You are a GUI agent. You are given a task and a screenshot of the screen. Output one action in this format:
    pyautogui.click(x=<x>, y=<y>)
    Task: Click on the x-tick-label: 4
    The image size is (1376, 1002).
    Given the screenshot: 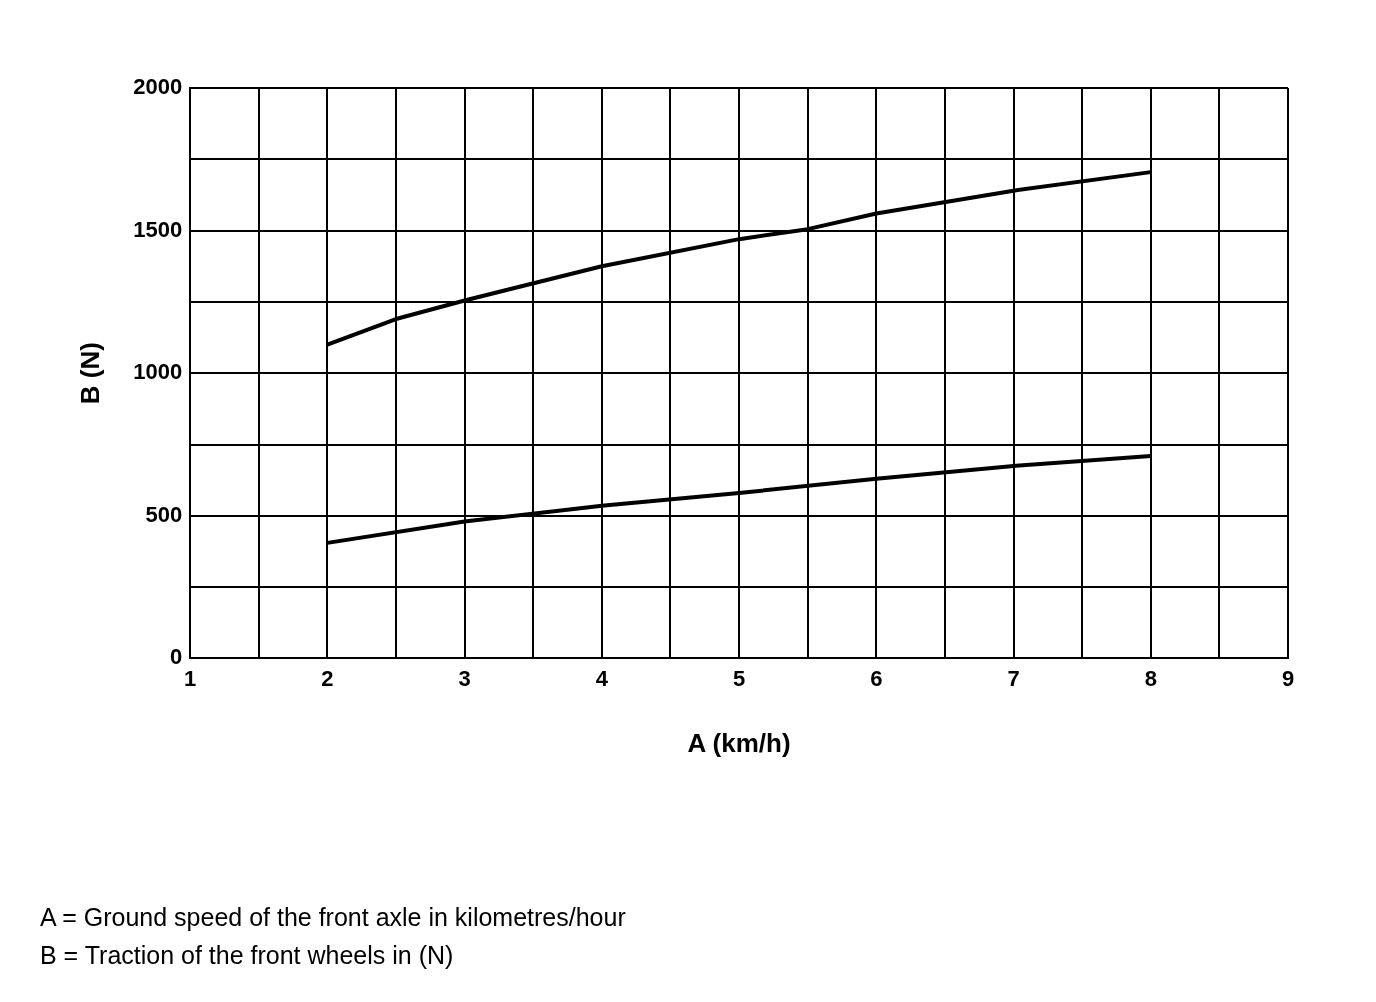 What is the action you would take?
    pyautogui.click(x=602, y=678)
    